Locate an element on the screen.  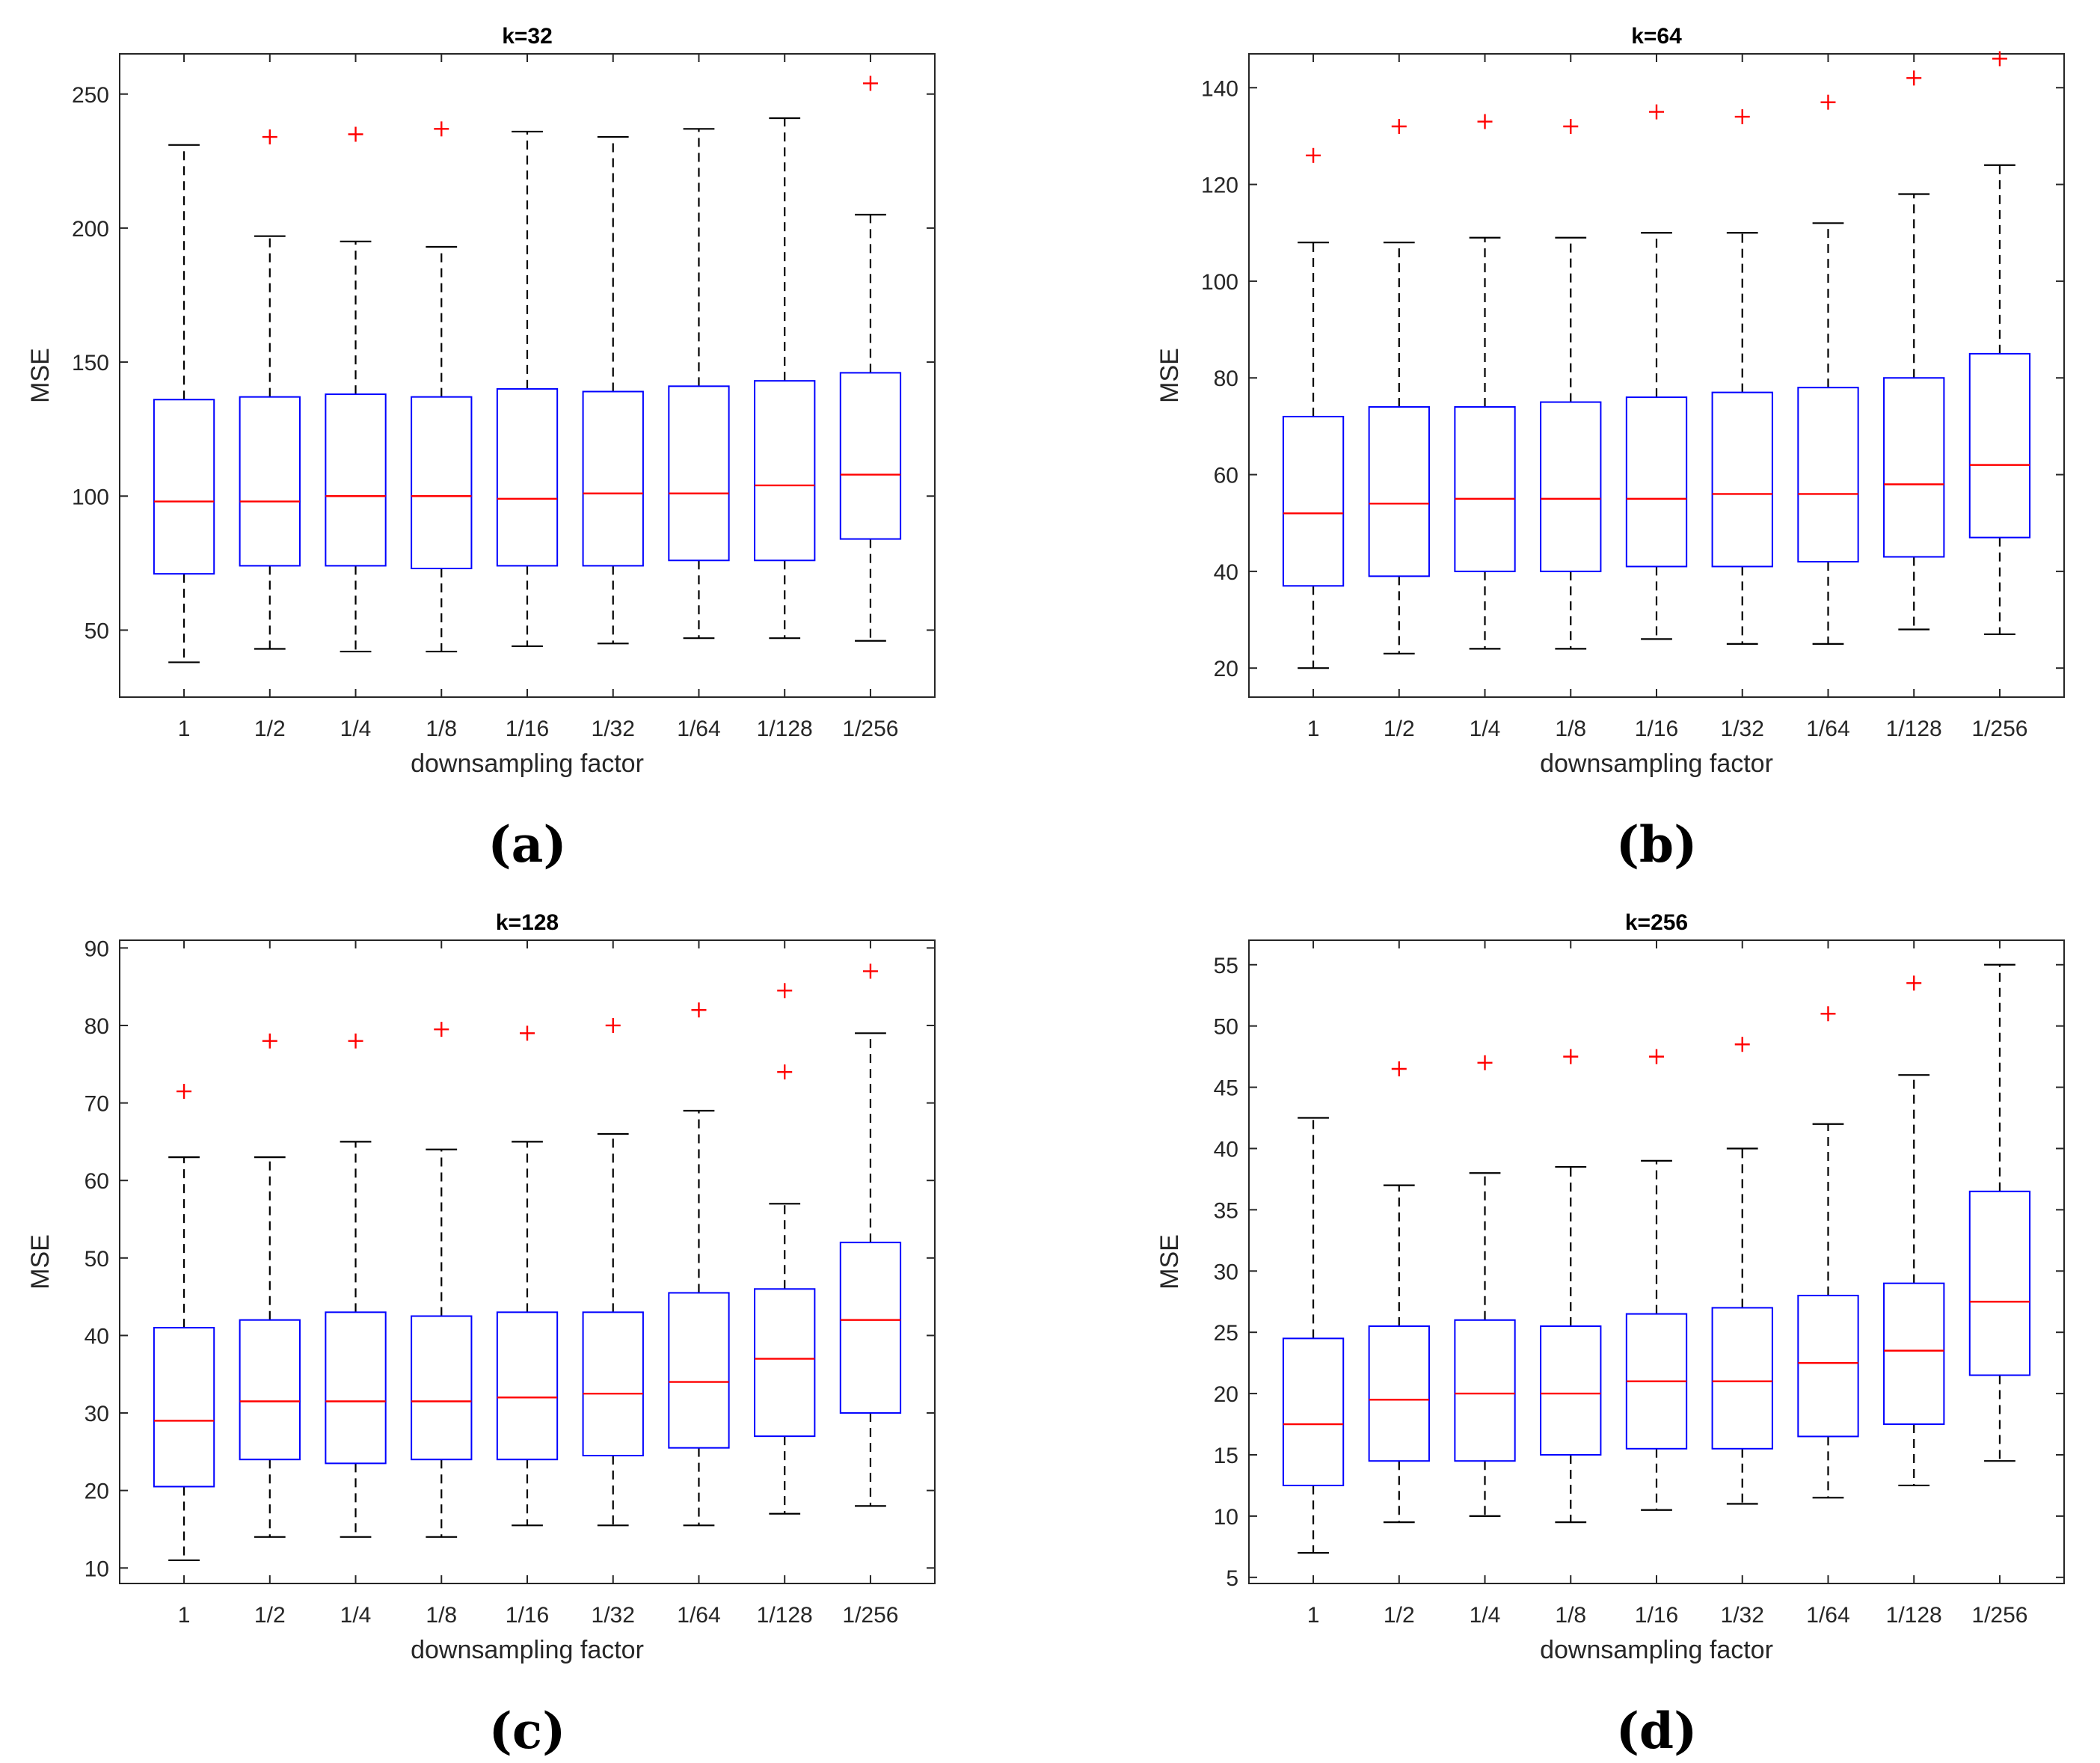
panel-d-ytick-label: 55 is located at coordinates (1226, 966).